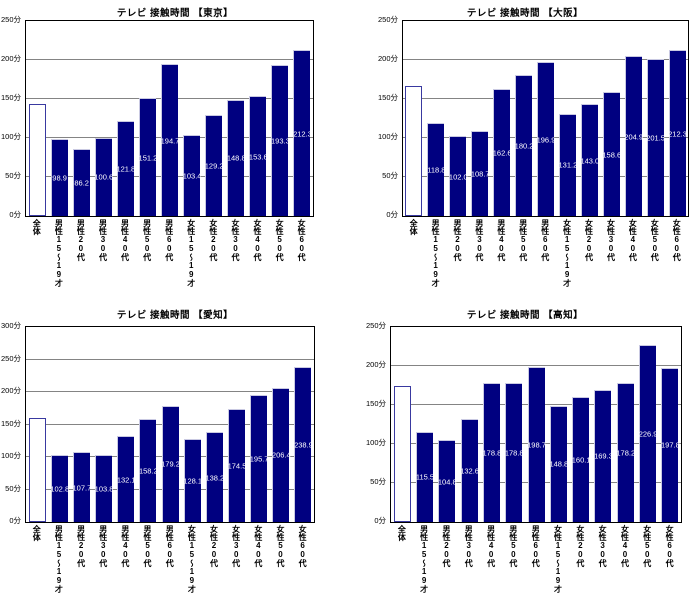  Describe the element at coordinates (424, 424) in the screenshot. I see `bar-slot: 115.5` at that location.